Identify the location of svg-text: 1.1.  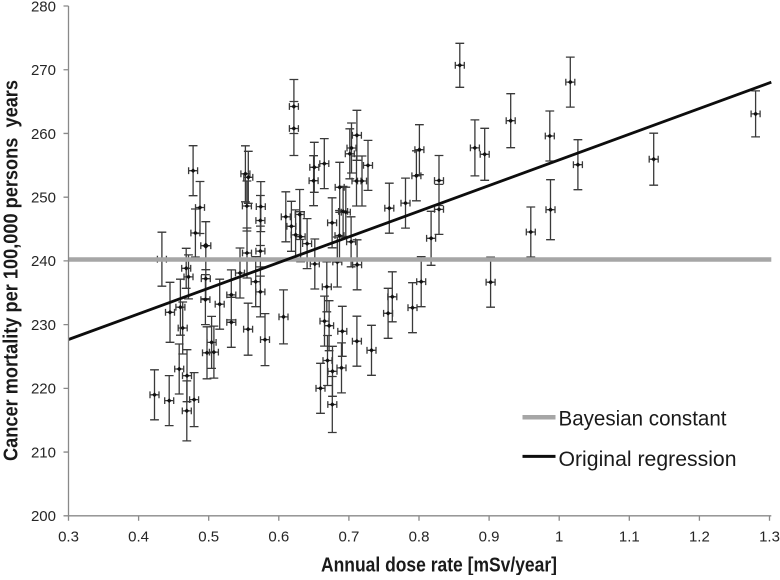
(629, 537).